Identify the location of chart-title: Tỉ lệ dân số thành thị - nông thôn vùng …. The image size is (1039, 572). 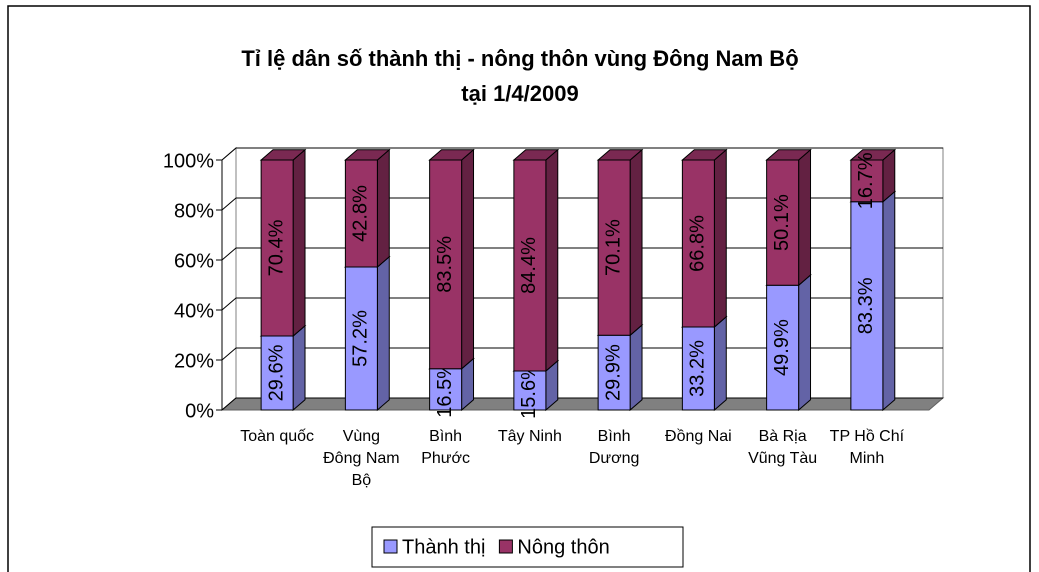
(519, 58).